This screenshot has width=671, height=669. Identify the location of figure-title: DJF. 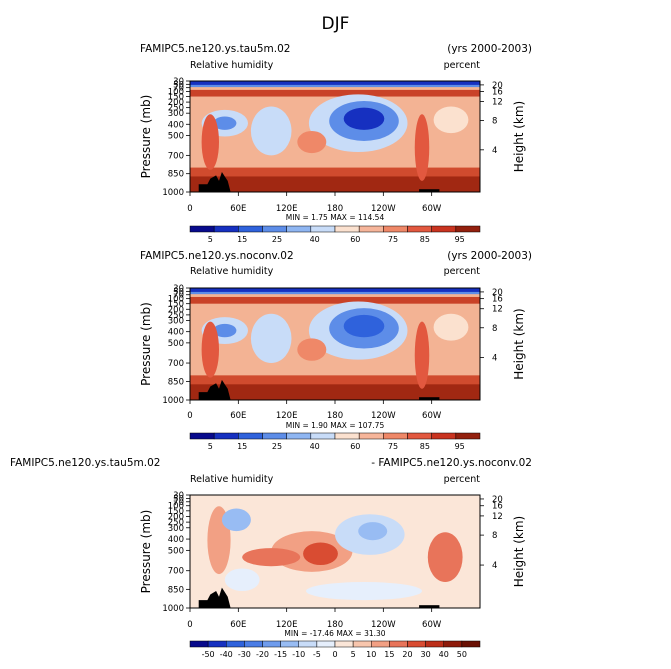
(335, 24).